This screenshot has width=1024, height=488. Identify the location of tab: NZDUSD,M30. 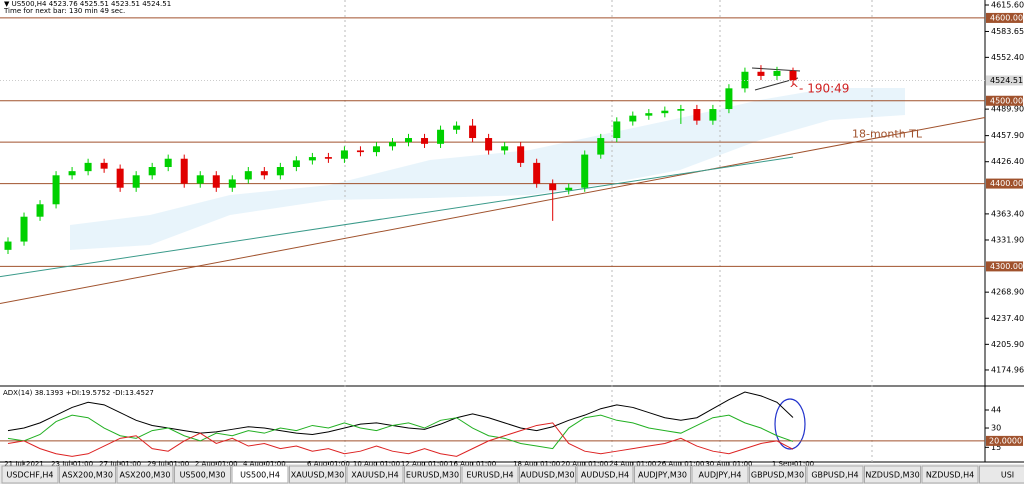
(893, 474).